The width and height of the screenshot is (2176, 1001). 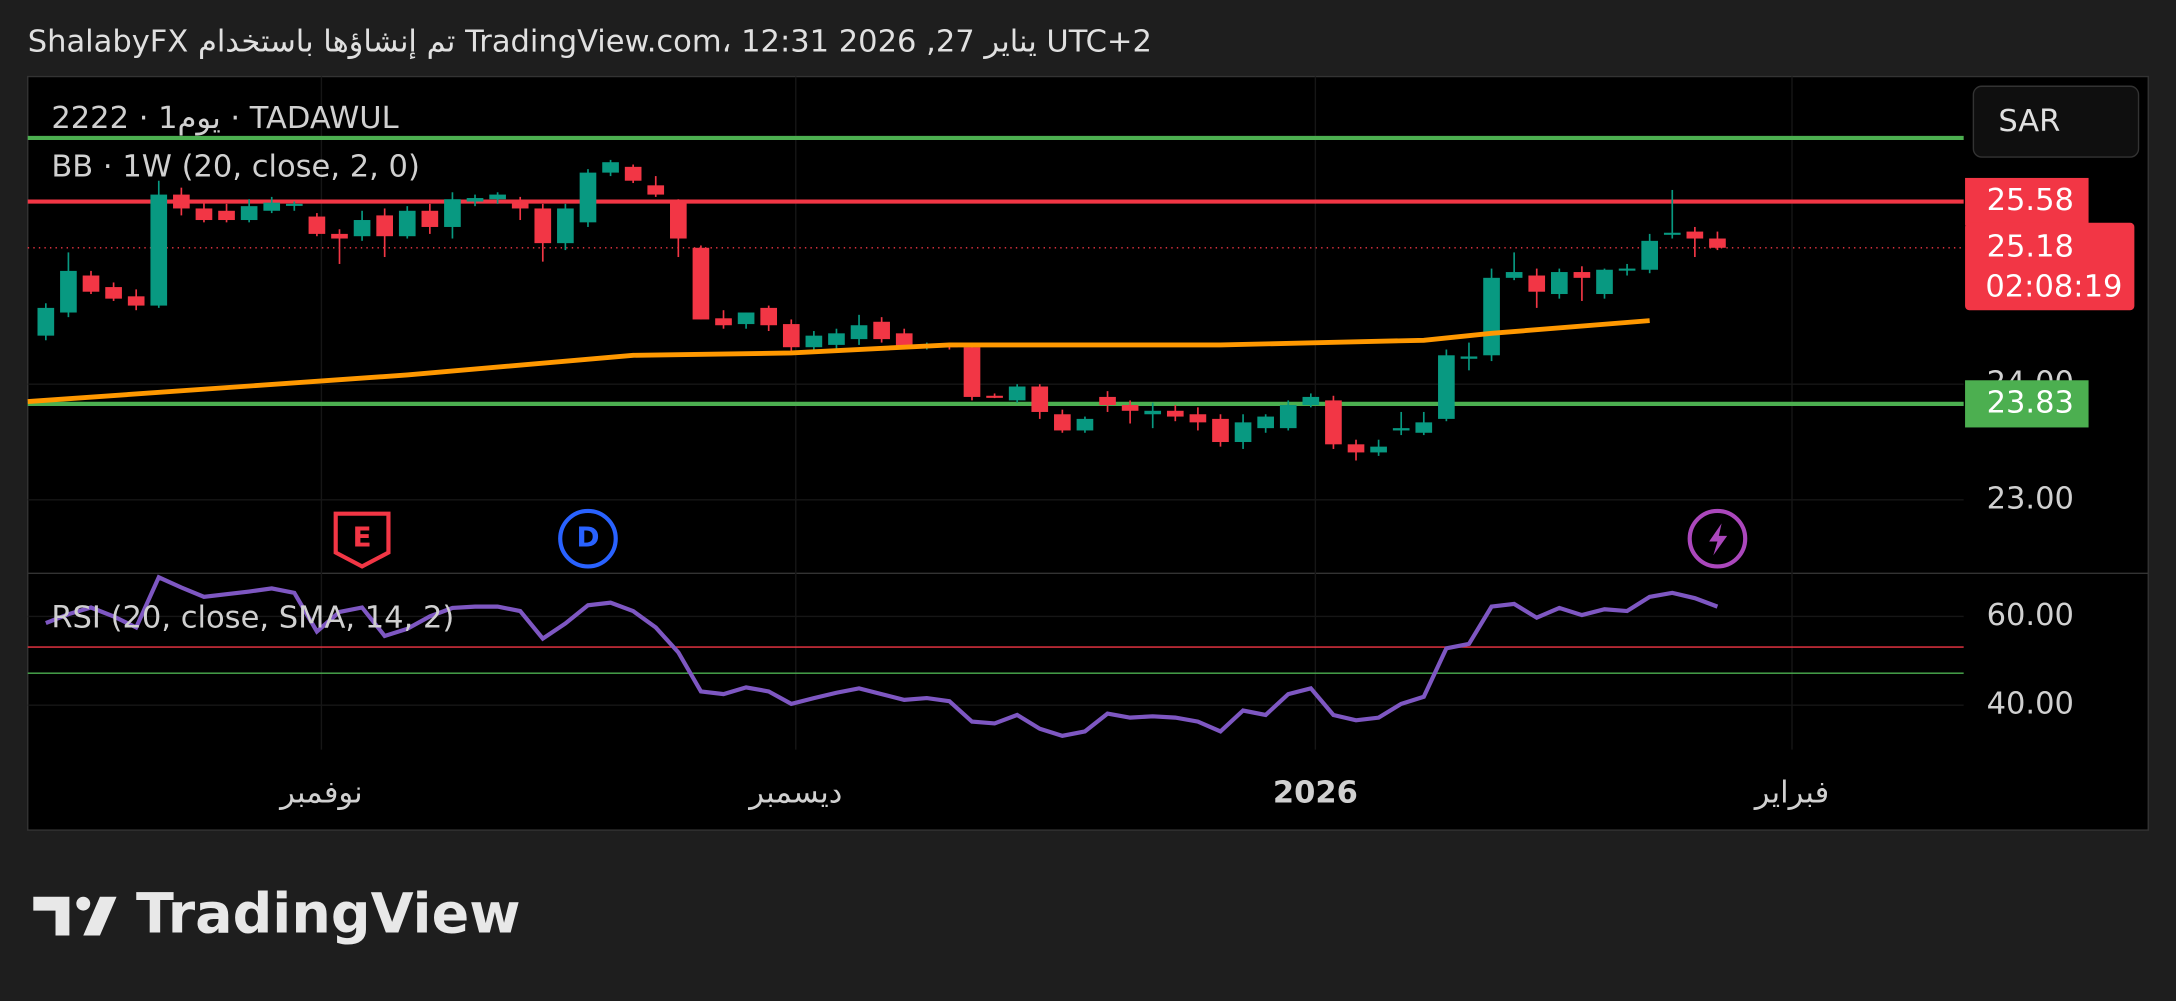 I want to click on rsi-tick-label: 40.00, so click(x=2030, y=704).